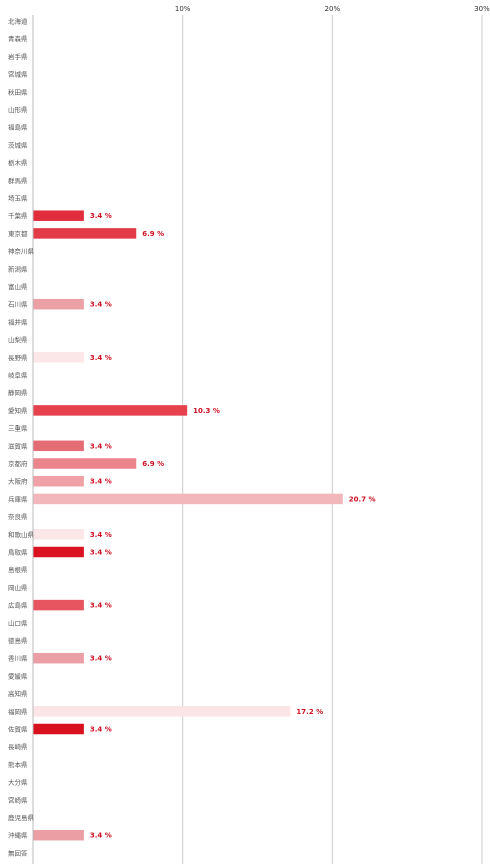  I want to click on category-label: 山口県, so click(18, 622).